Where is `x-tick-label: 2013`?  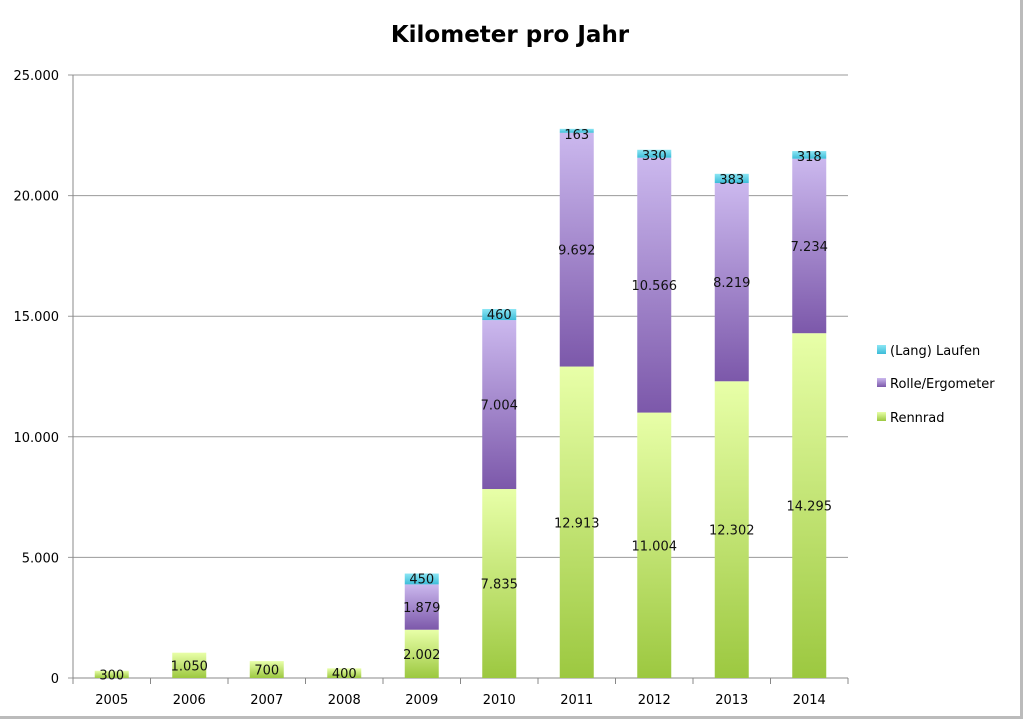 x-tick-label: 2013 is located at coordinates (731, 700).